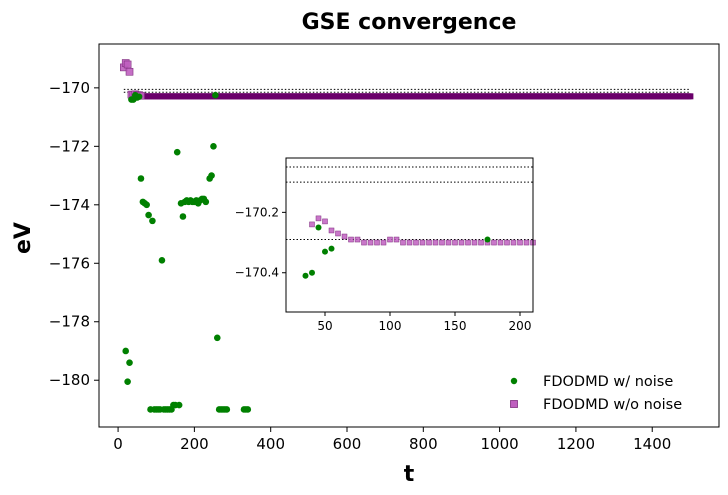 The width and height of the screenshot is (728, 495). I want to click on inset-y-tick-label: −170.4, so click(257, 273).